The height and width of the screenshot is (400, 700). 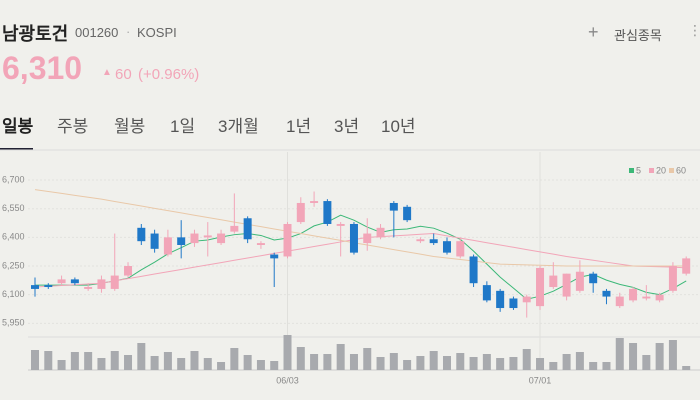 What do you see at coordinates (13, 265) in the screenshot?
I see `y-tick-label: 6,250` at bounding box center [13, 265].